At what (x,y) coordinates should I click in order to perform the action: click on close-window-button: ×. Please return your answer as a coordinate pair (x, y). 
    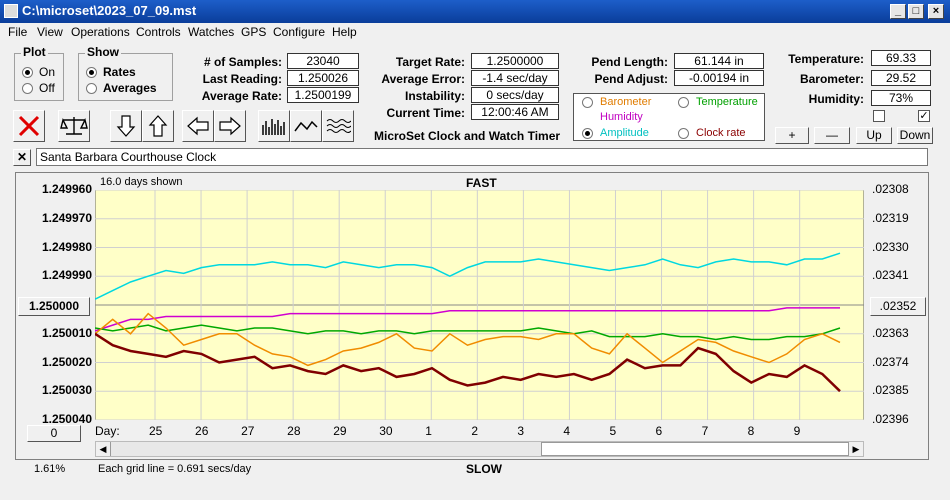
    Looking at the image, I should click on (936, 11).